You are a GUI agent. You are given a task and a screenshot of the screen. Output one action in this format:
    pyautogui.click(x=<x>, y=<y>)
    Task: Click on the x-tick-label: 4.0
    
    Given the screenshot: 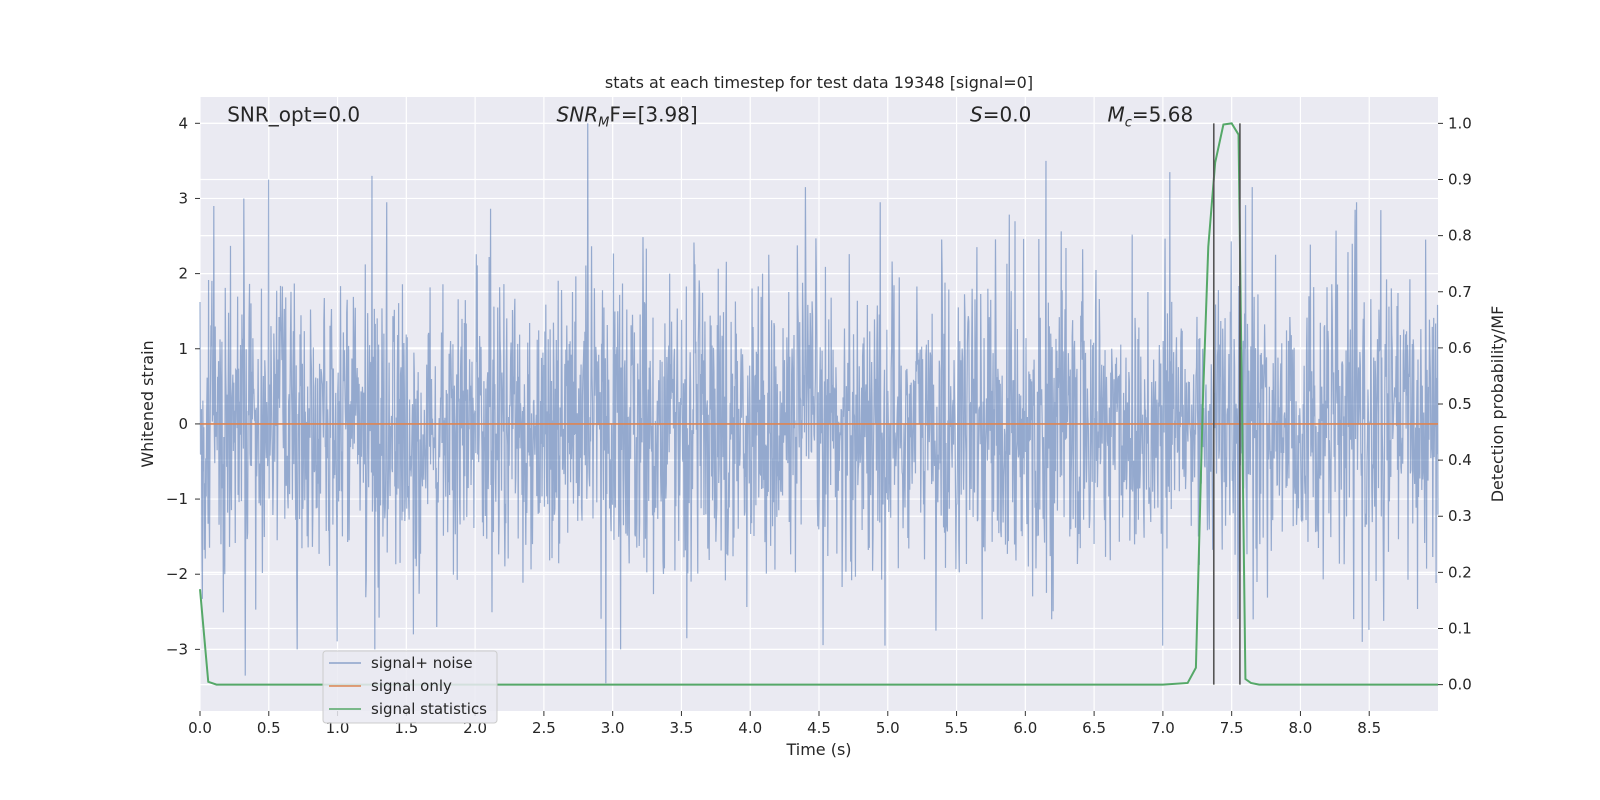 What is the action you would take?
    pyautogui.click(x=750, y=728)
    